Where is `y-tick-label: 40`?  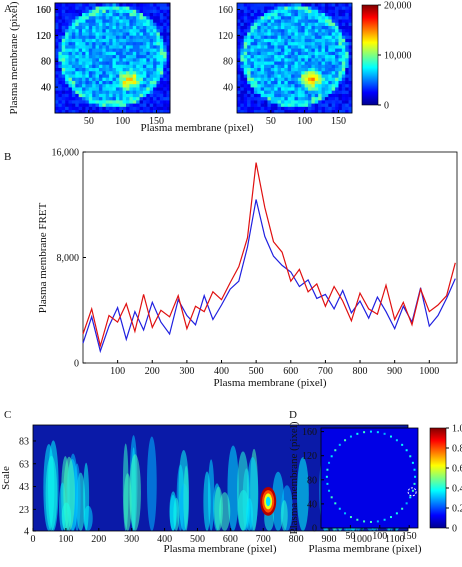 y-tick-label: 40 is located at coordinates (46, 88).